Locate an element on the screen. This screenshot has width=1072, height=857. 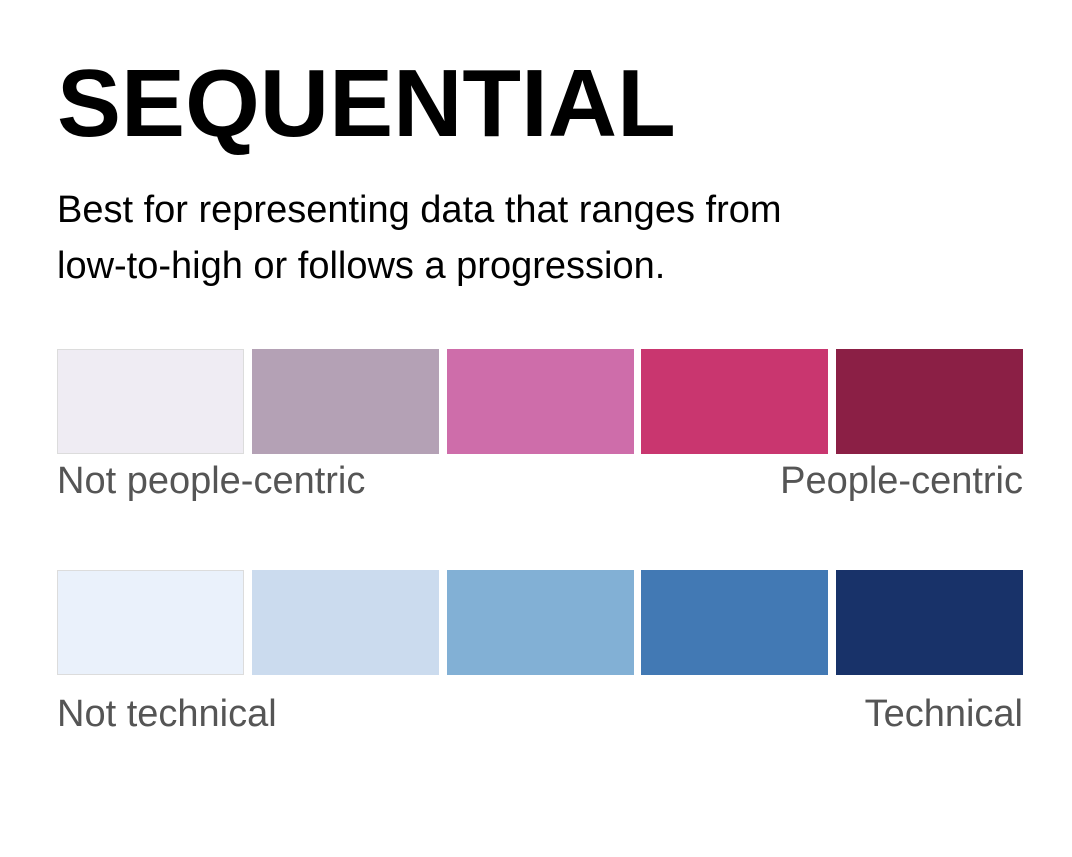
technical-labels: Not technical Technical is located at coordinates (540, 716).